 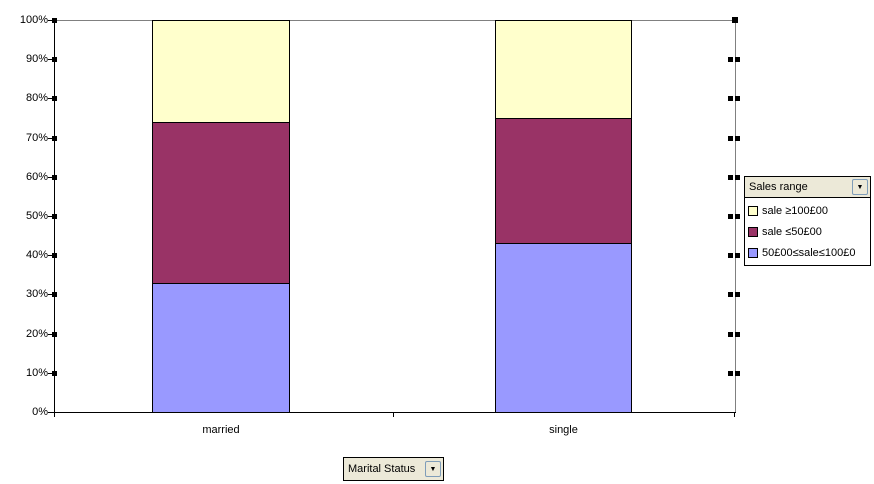 I want to click on plot-top-border, so click(x=395, y=20).